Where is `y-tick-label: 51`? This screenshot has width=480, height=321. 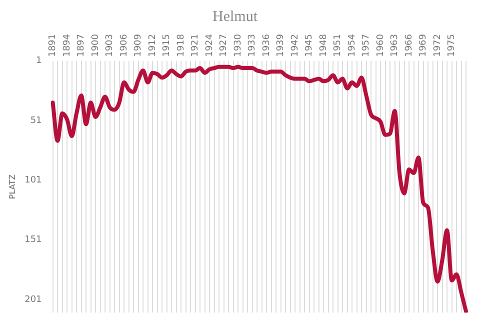 y-tick-label: 51 is located at coordinates (36, 121).